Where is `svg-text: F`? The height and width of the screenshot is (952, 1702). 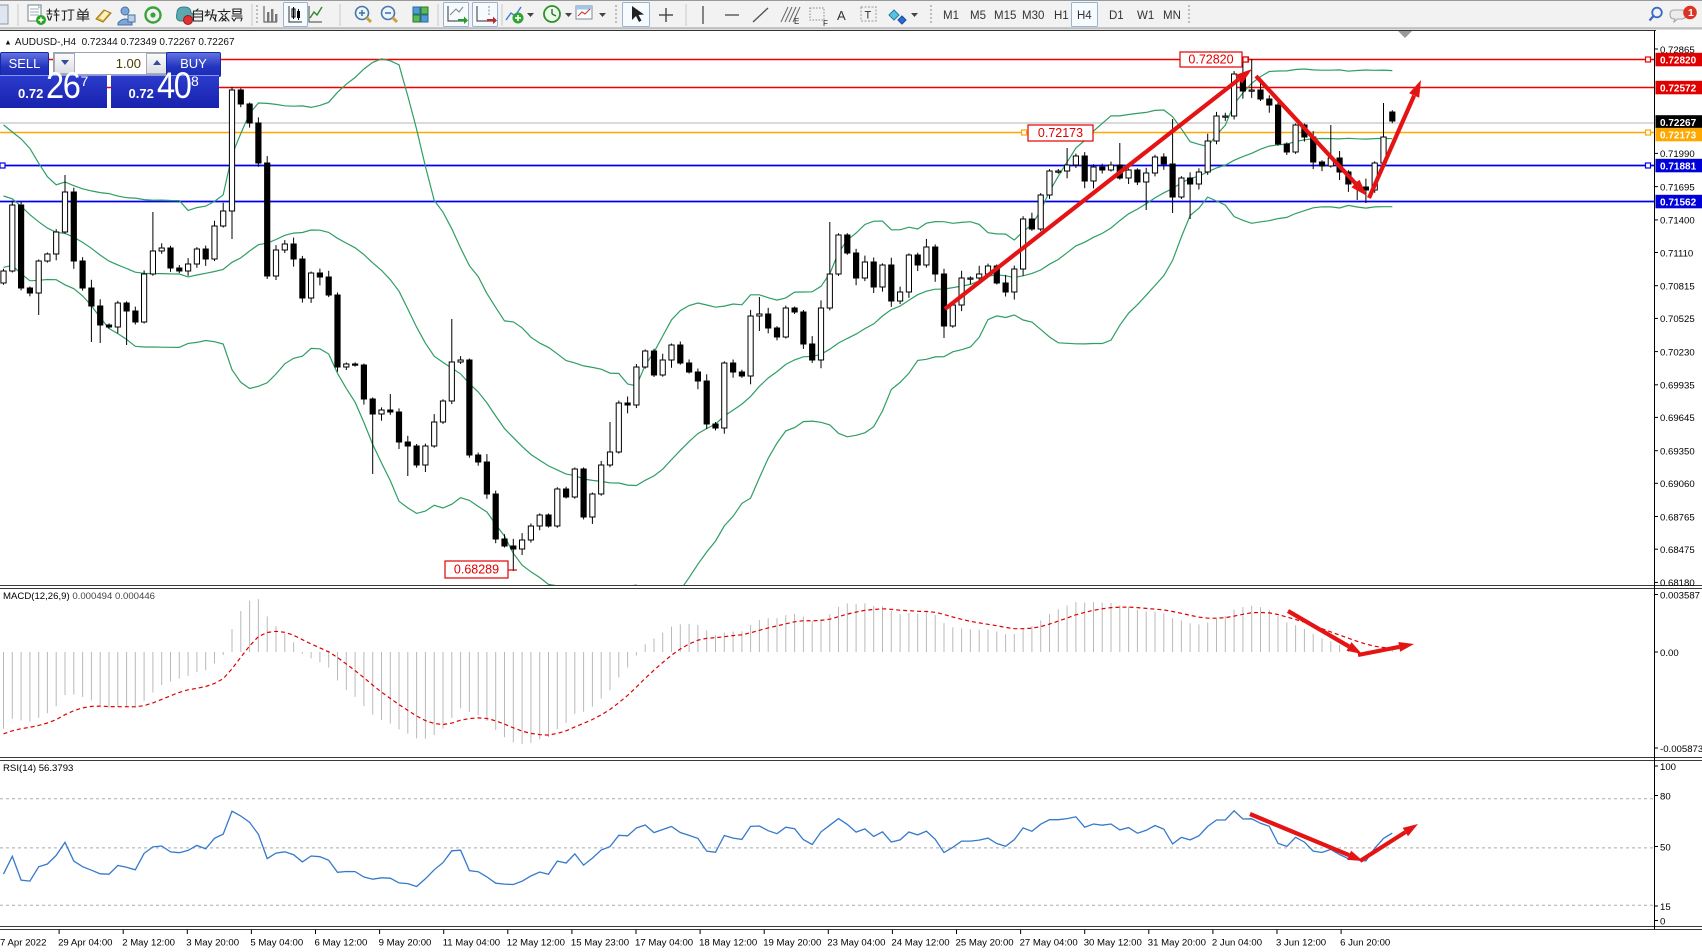
svg-text: F is located at coordinates (825, 23).